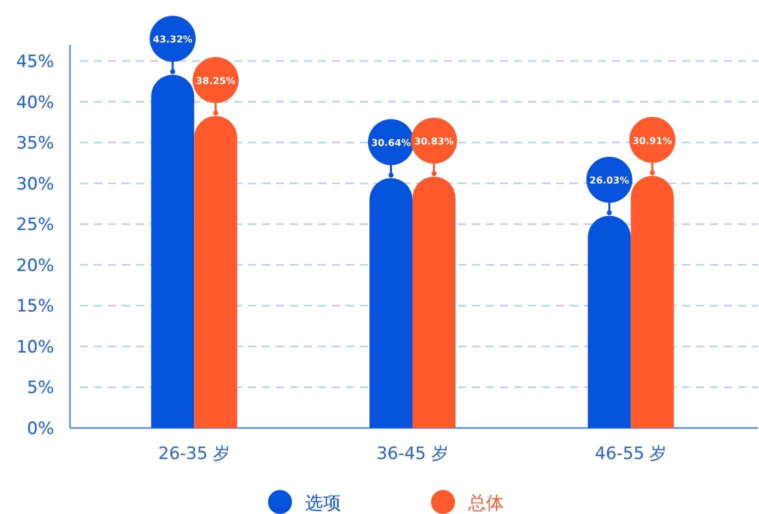  What do you see at coordinates (35, 62) in the screenshot?
I see `y-tick-label: 45%` at bounding box center [35, 62].